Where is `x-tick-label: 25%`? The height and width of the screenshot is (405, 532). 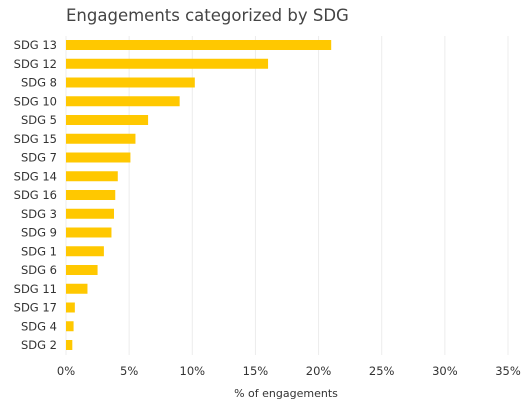
x-tick-label: 25% is located at coordinates (382, 371).